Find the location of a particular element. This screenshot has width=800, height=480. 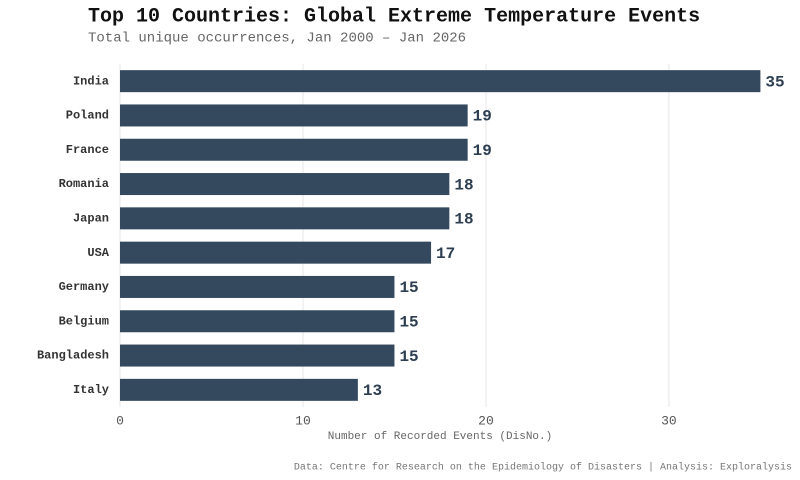

x-tick-label: 10 is located at coordinates (303, 420).